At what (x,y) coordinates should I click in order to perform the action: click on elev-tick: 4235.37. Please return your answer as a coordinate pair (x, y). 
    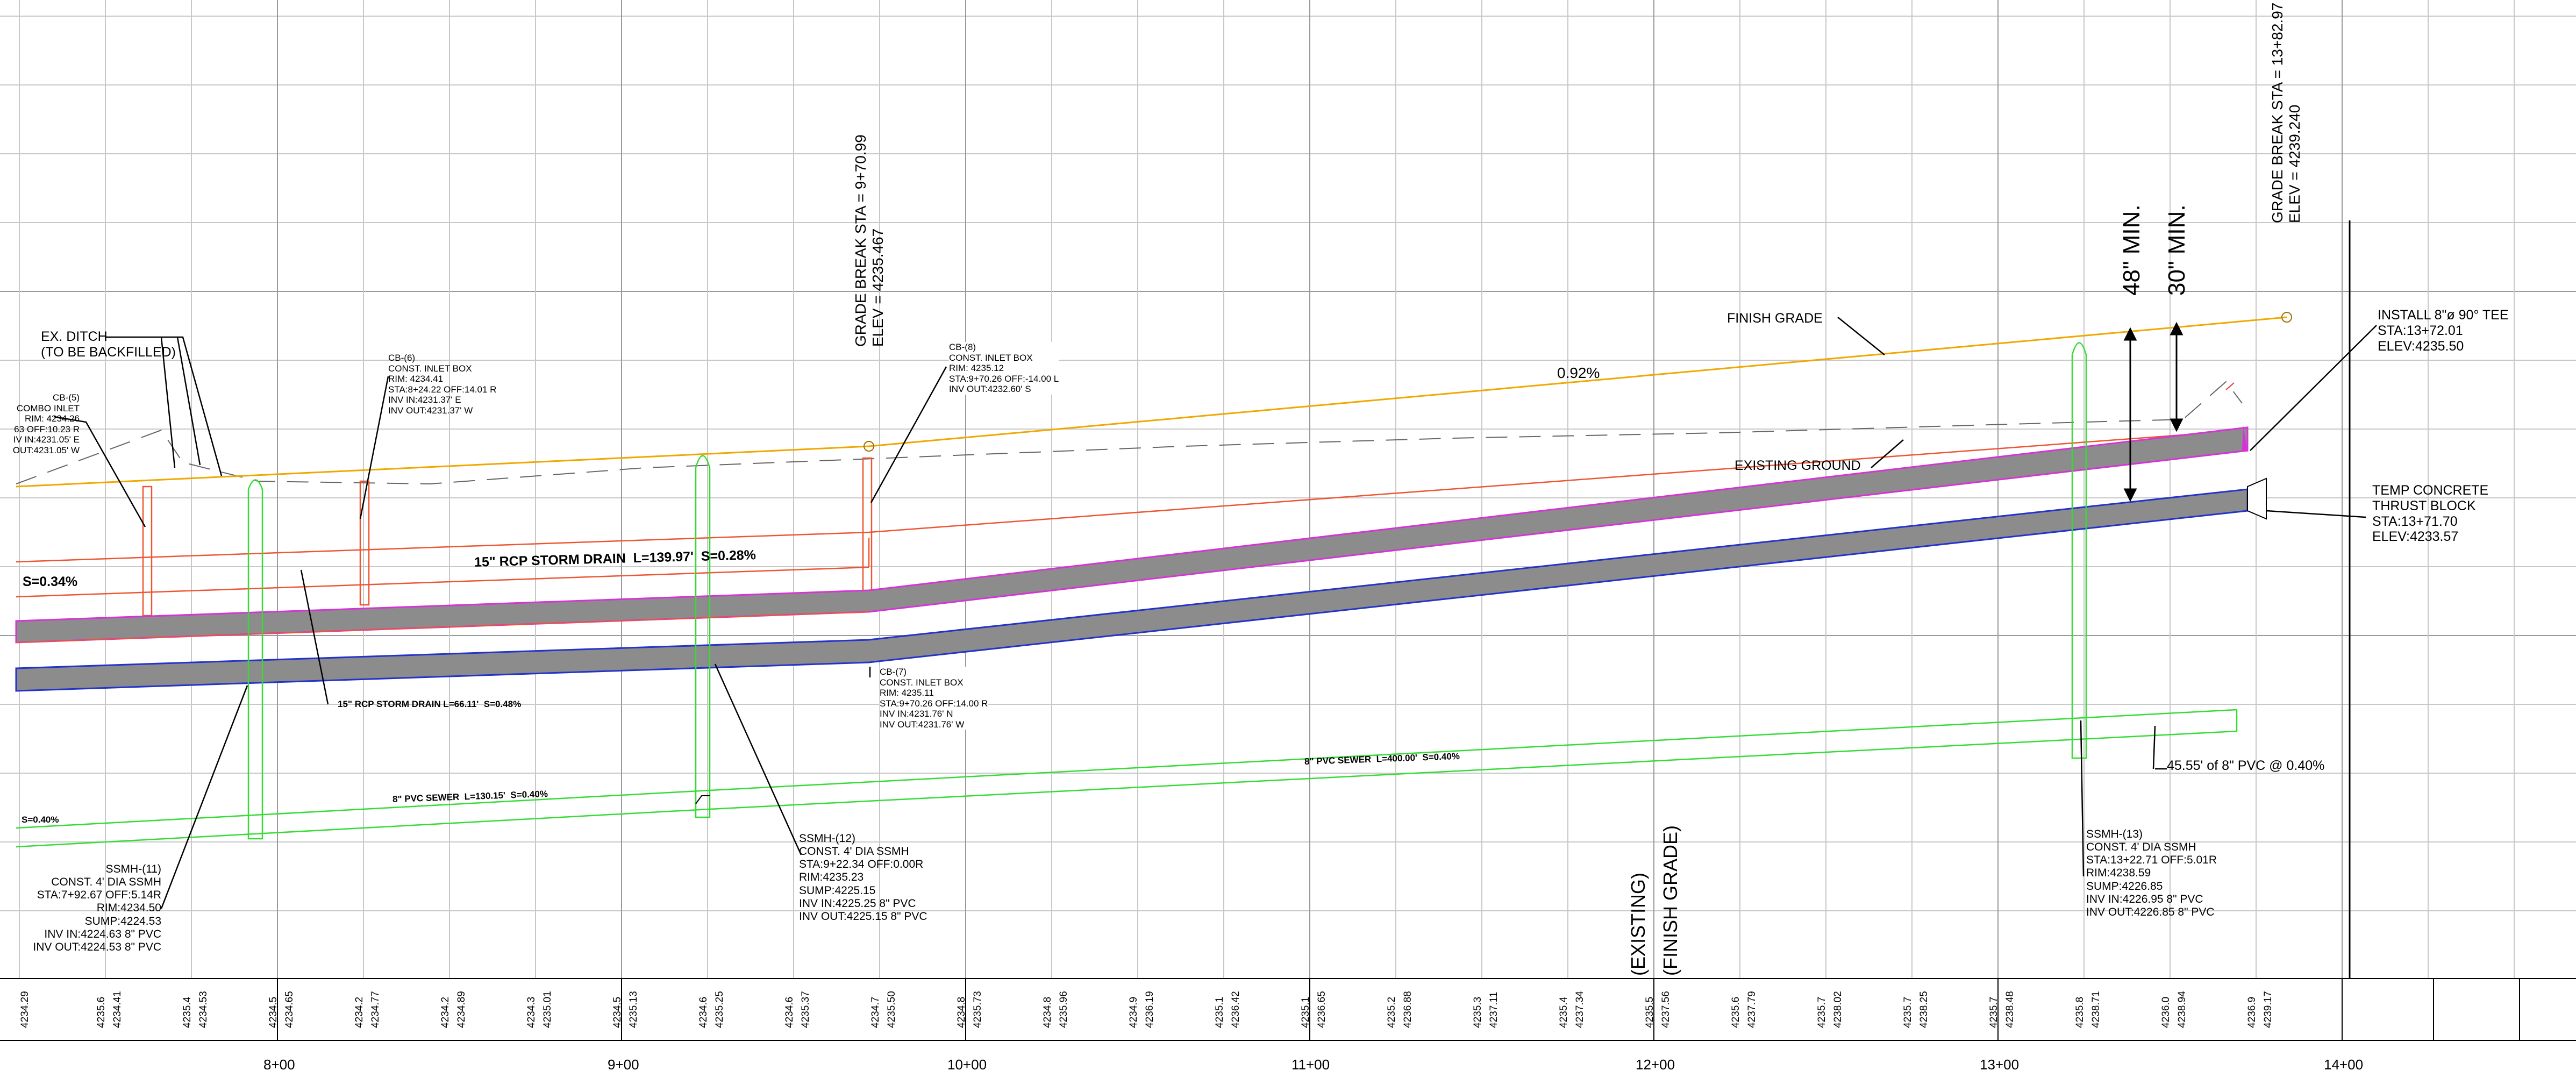
    Looking at the image, I should click on (805, 1009).